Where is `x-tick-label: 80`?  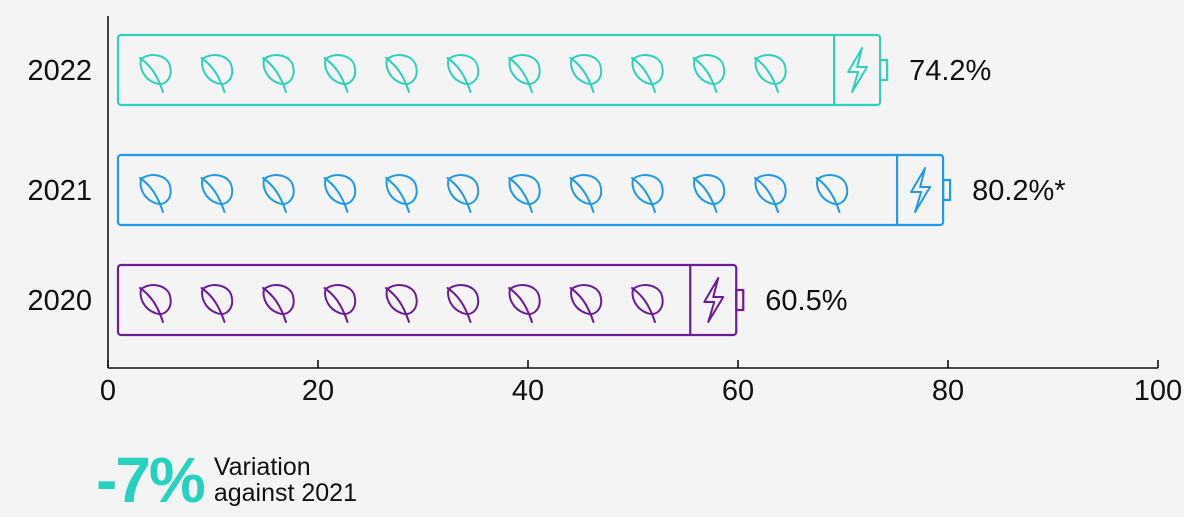
x-tick-label: 80 is located at coordinates (948, 391).